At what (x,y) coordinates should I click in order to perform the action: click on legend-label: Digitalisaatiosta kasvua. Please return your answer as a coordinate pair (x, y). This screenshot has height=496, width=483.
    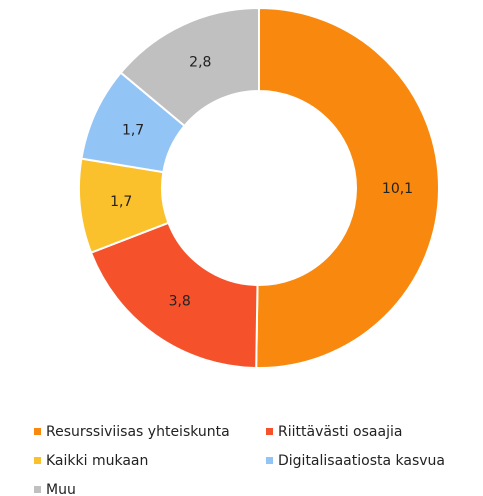
    Looking at the image, I should click on (361, 461).